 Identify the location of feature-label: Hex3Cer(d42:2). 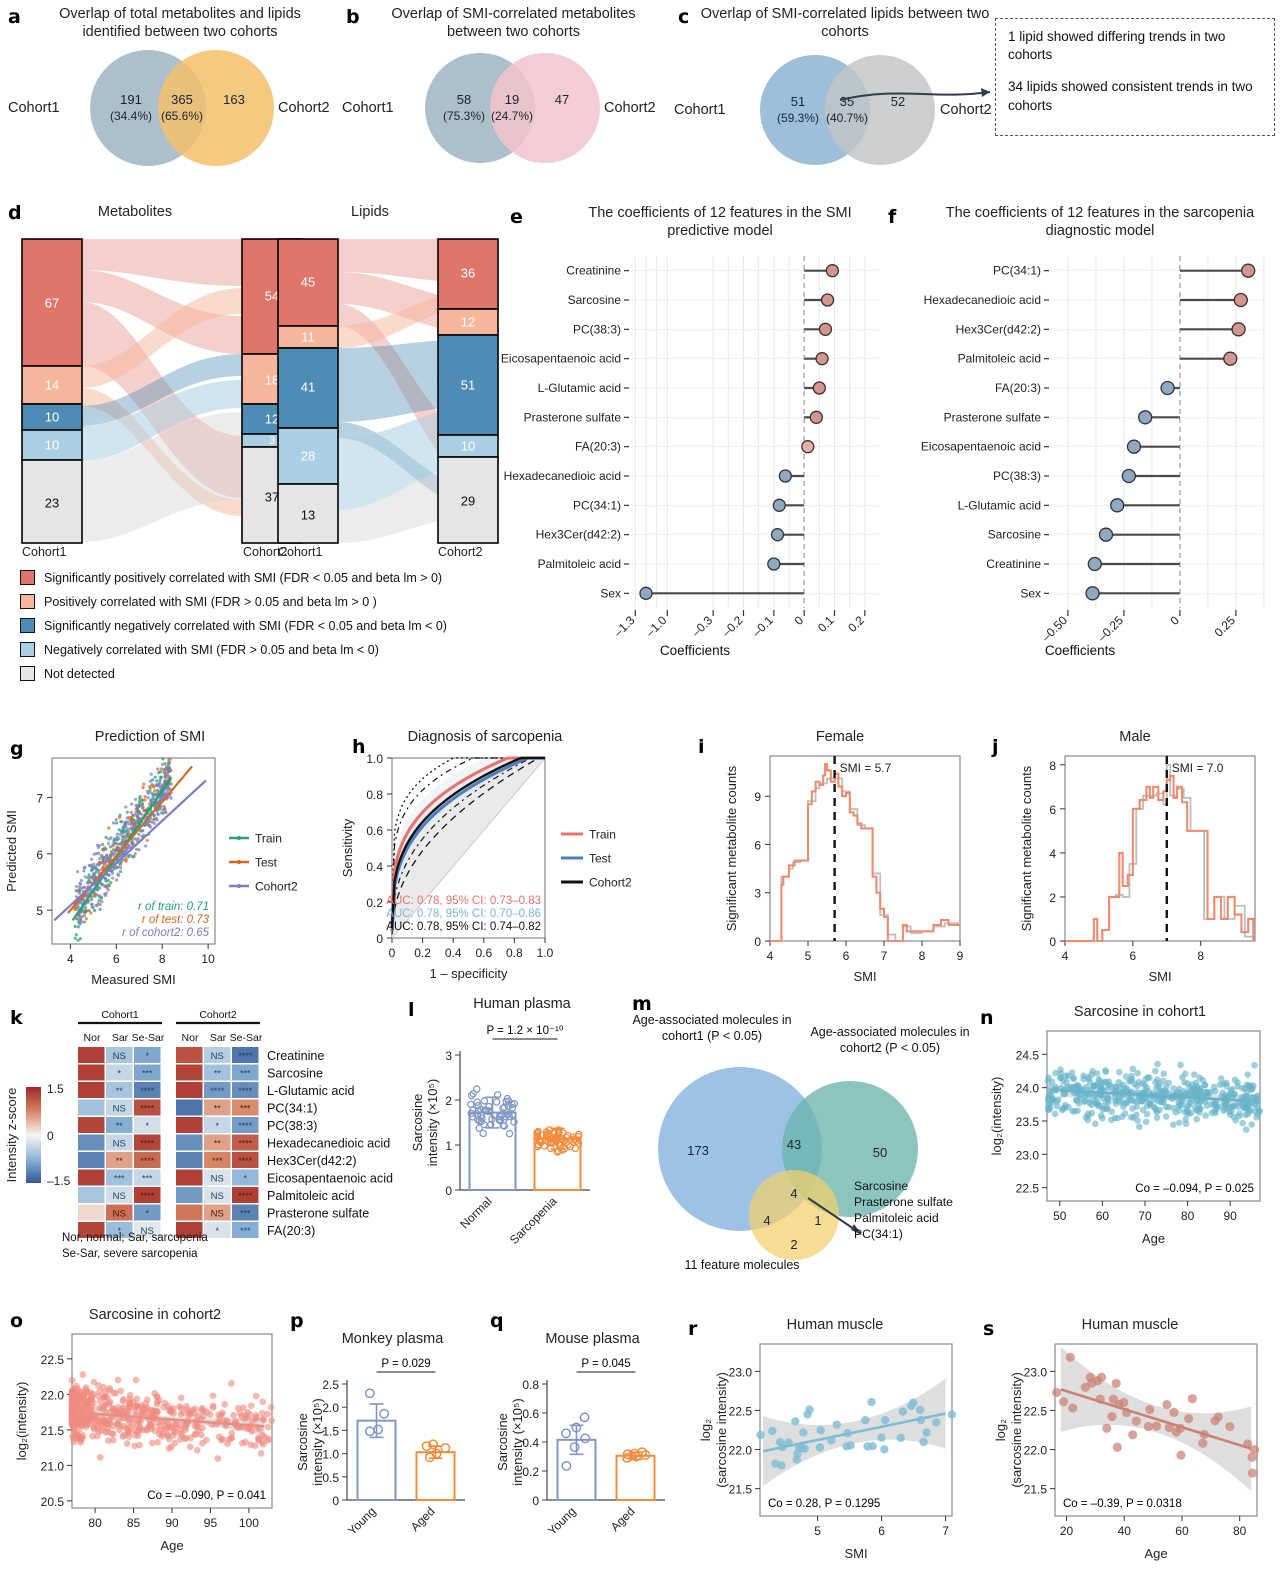
(578, 535).